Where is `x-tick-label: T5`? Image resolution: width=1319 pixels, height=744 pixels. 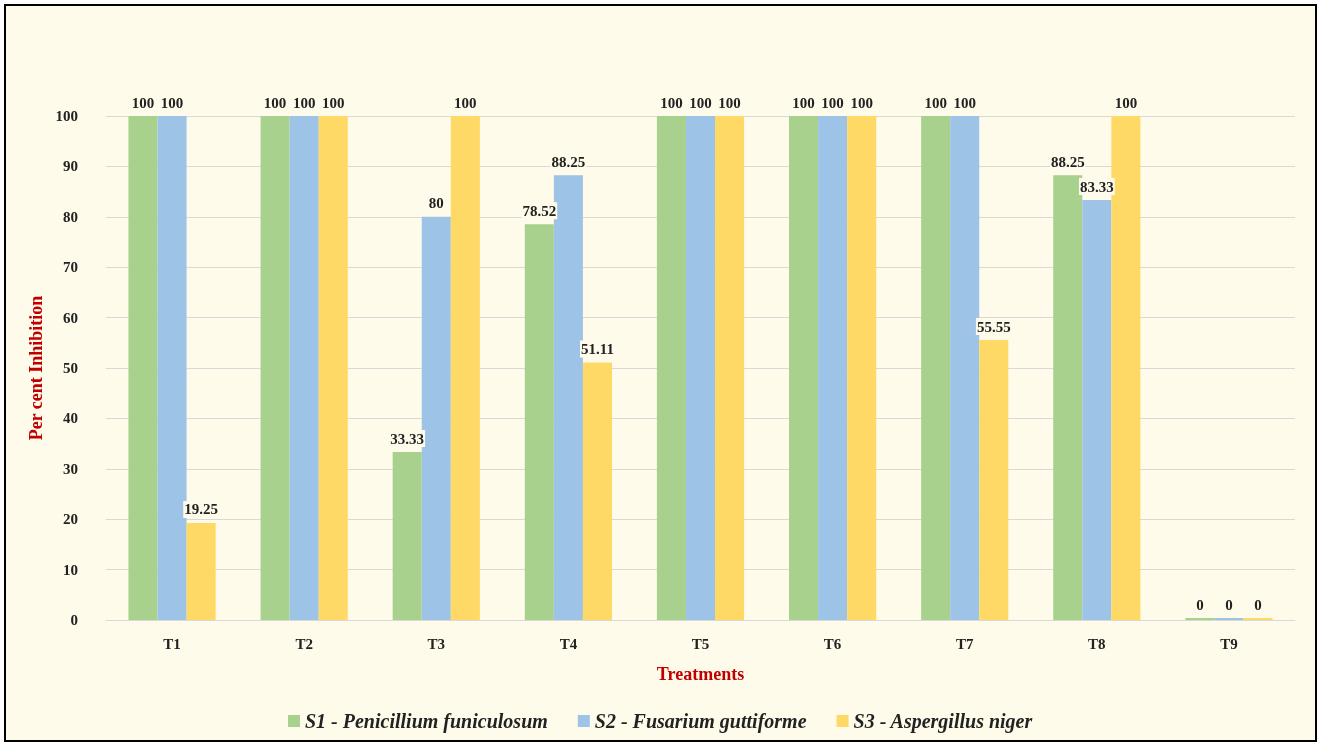 x-tick-label: T5 is located at coordinates (700, 643).